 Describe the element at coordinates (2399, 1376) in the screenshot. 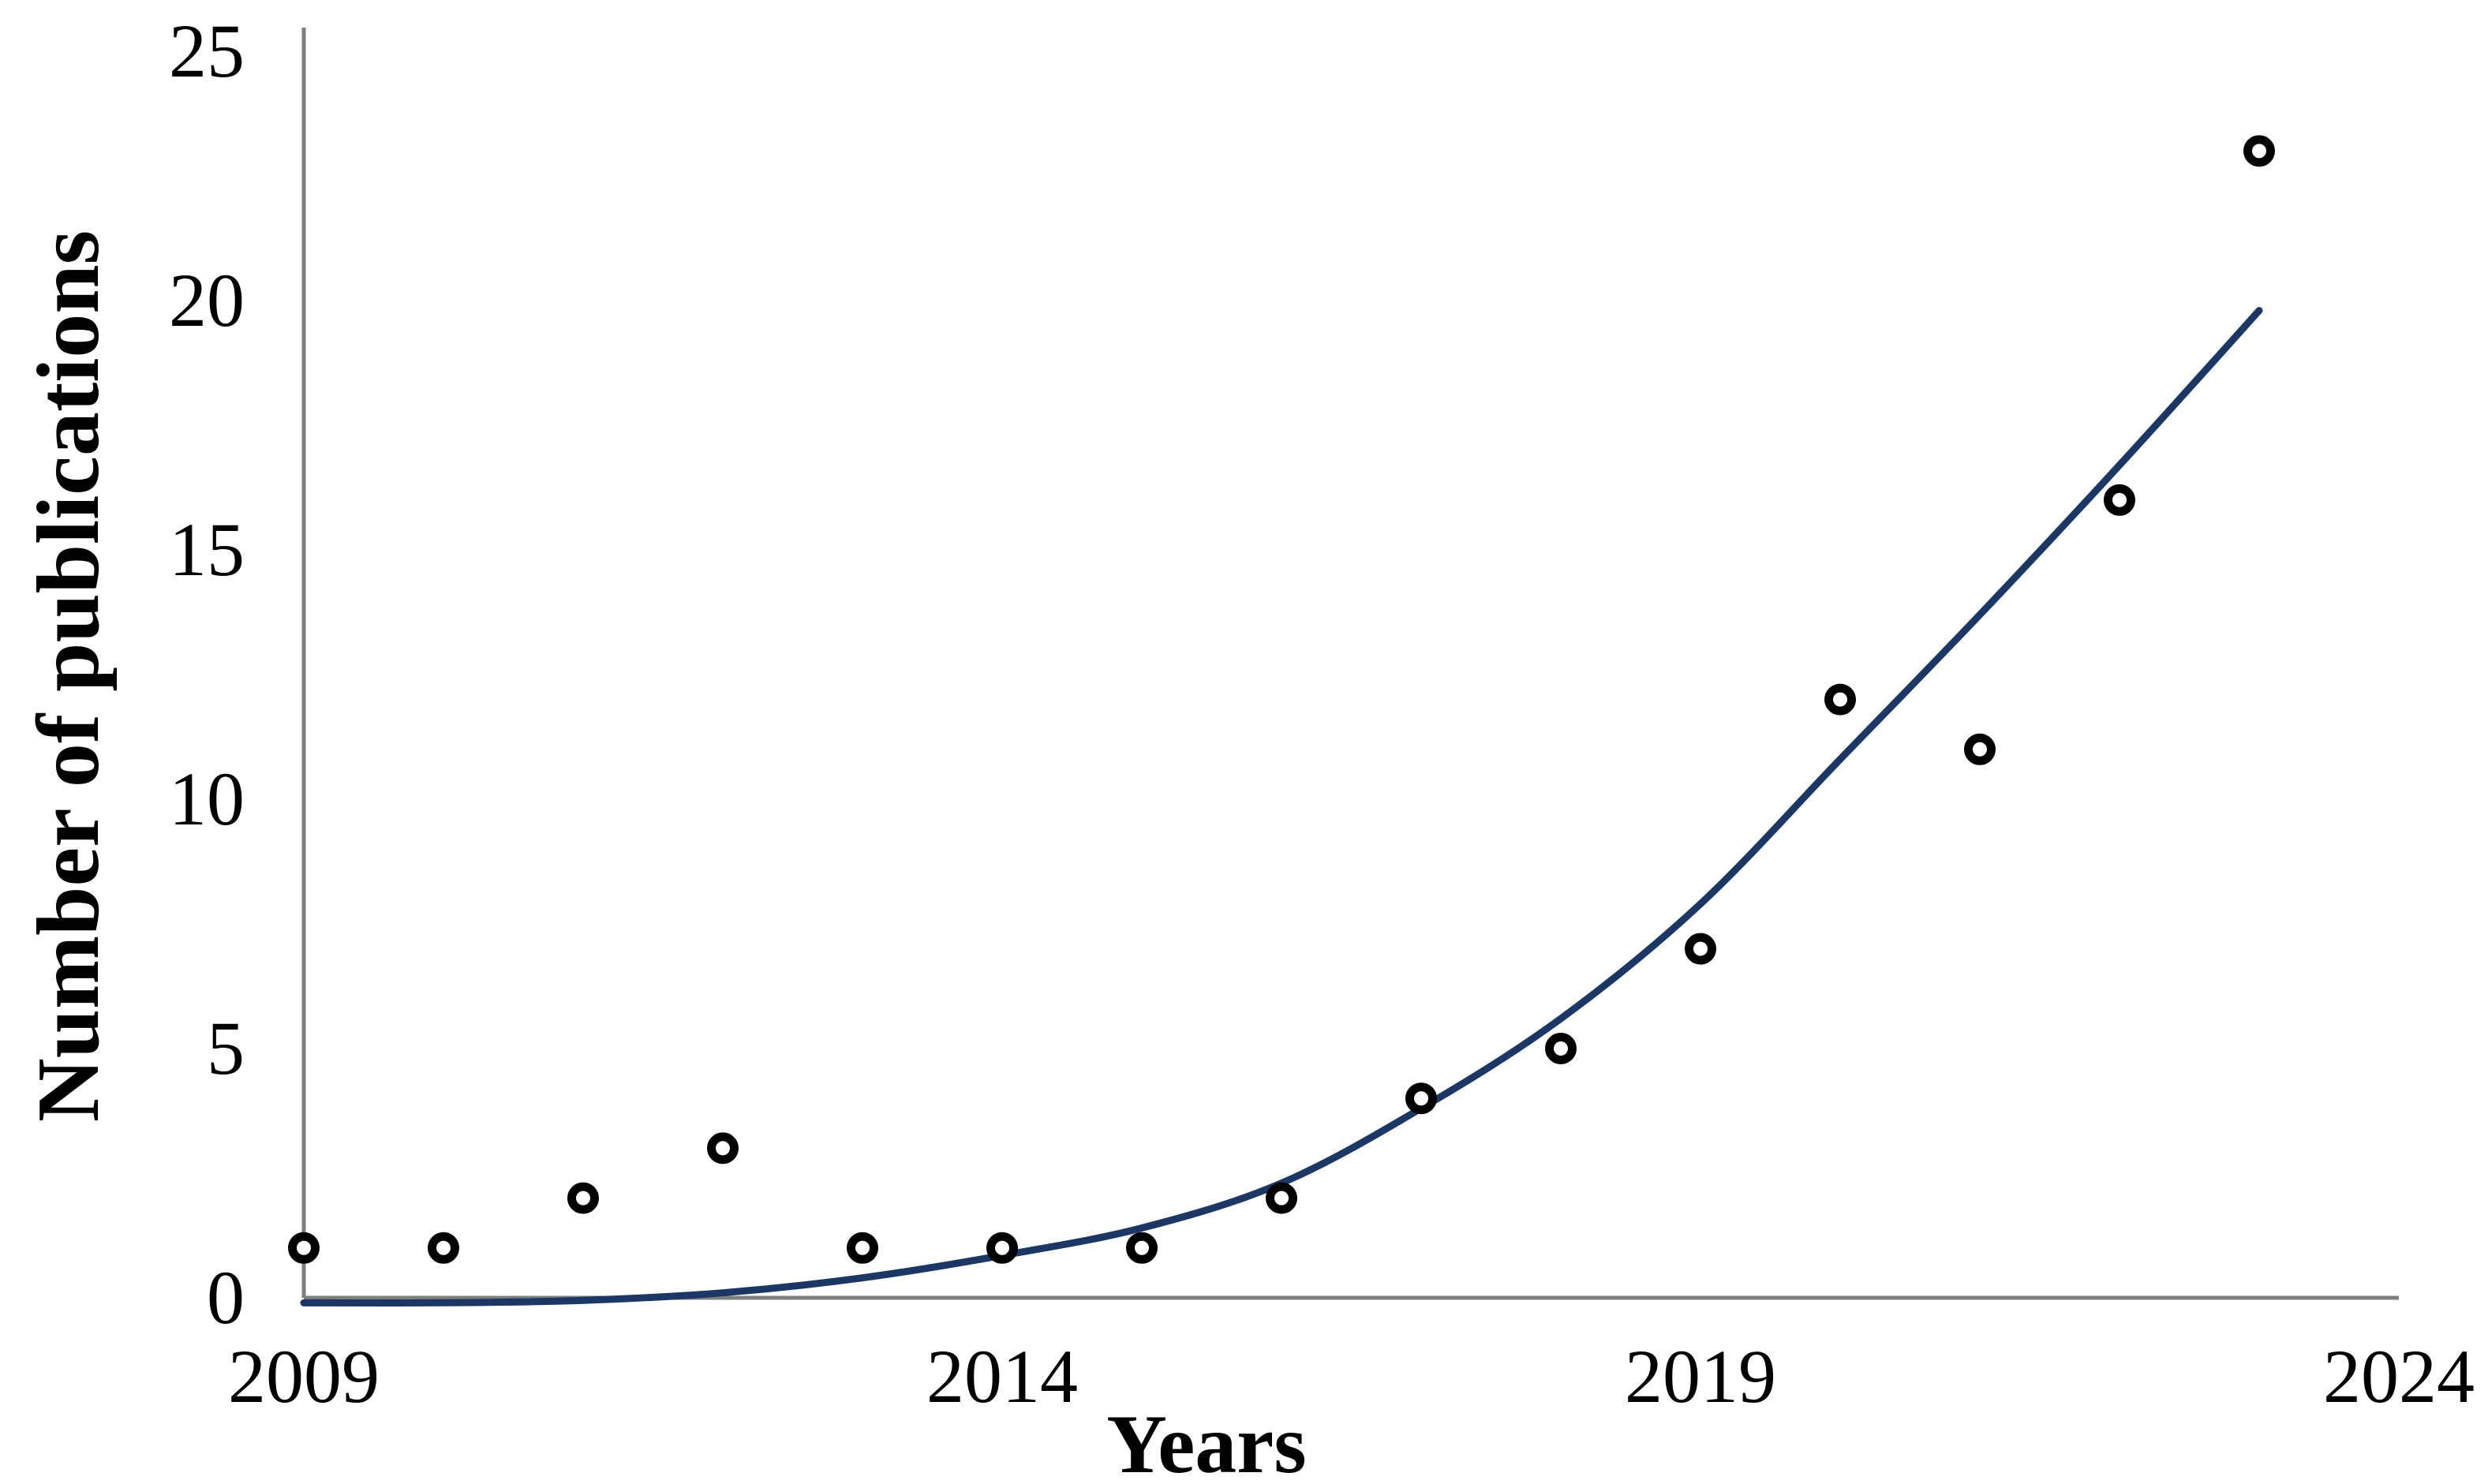

I see `x-tick-label-2024: 2024` at that location.